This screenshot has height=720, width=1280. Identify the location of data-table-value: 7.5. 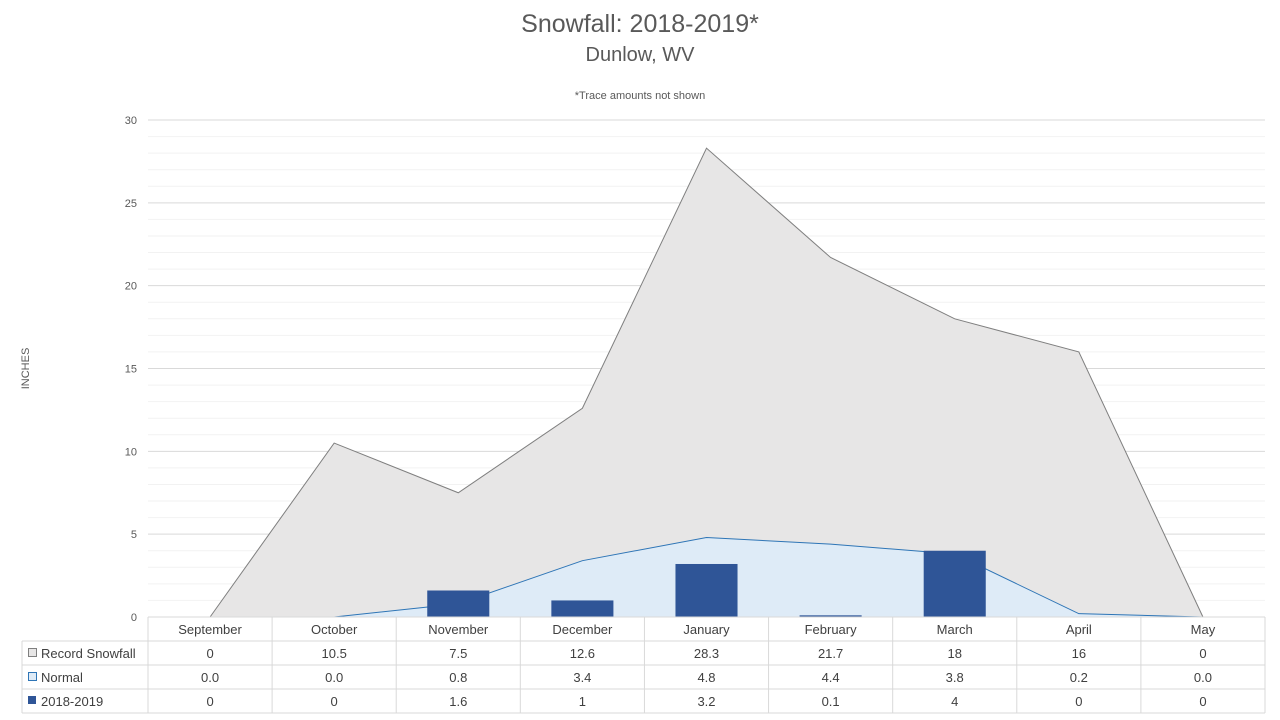
(458, 653).